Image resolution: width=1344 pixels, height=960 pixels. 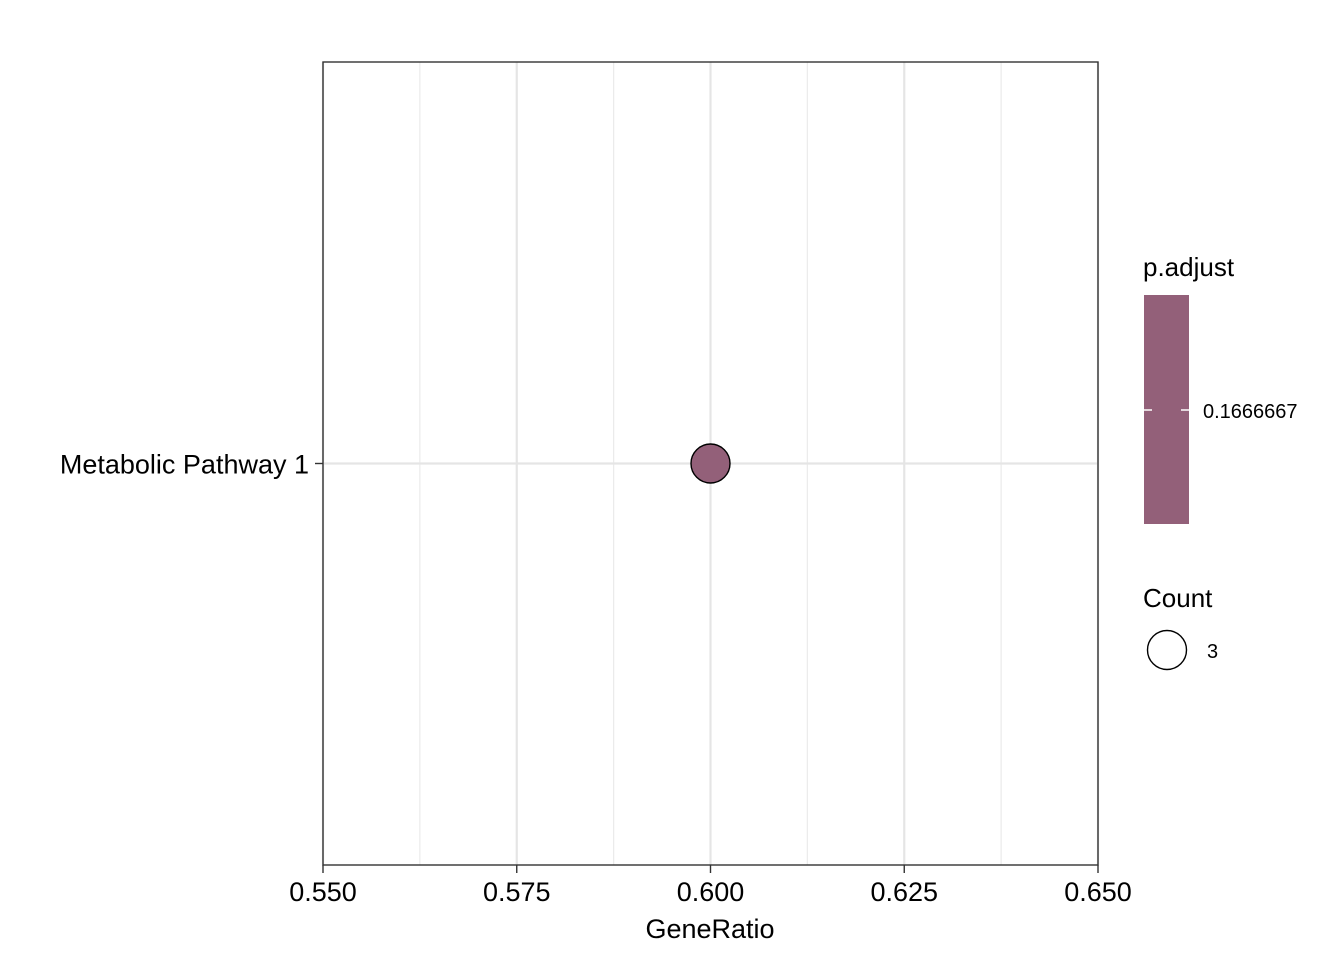 I want to click on size-legend-label: 3, so click(x=1212, y=652).